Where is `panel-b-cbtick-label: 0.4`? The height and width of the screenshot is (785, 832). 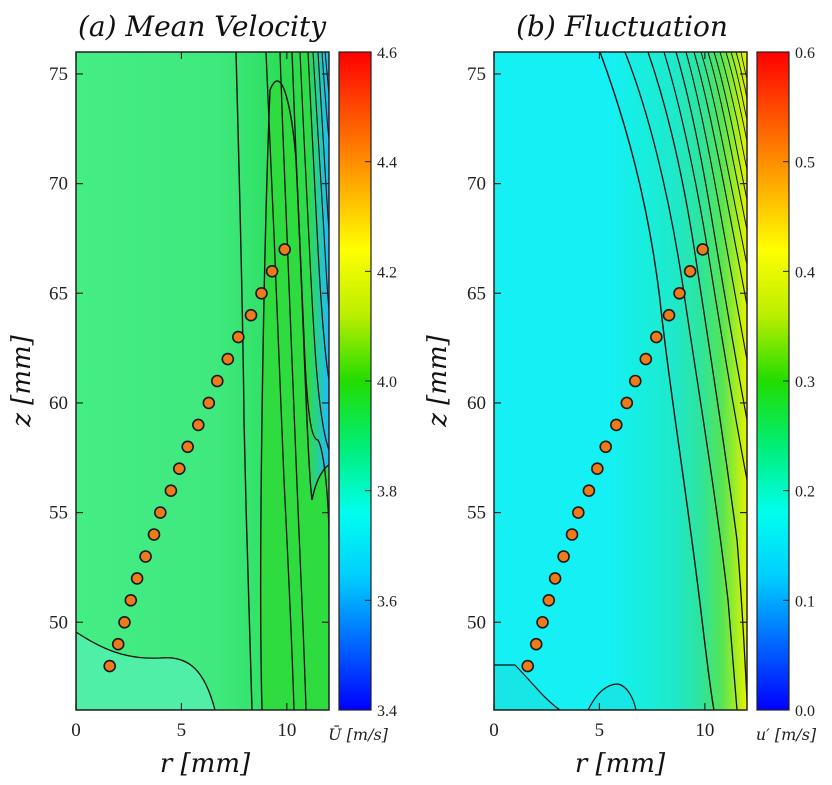
panel-b-cbtick-label: 0.4 is located at coordinates (805, 272).